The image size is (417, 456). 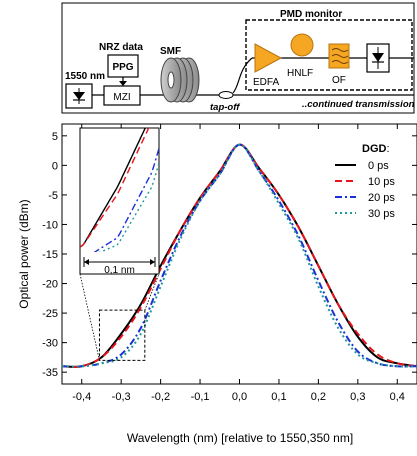 What do you see at coordinates (79, 96) in the screenshot?
I see `laser-diode-icon` at bounding box center [79, 96].